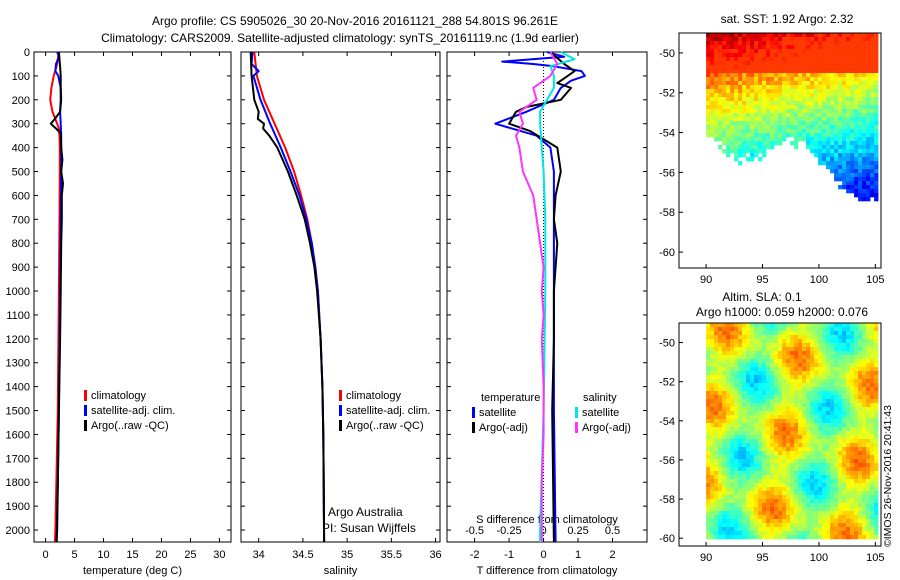 The width and height of the screenshot is (900, 580). I want to click on y-tick-label: 700, so click(21, 220).